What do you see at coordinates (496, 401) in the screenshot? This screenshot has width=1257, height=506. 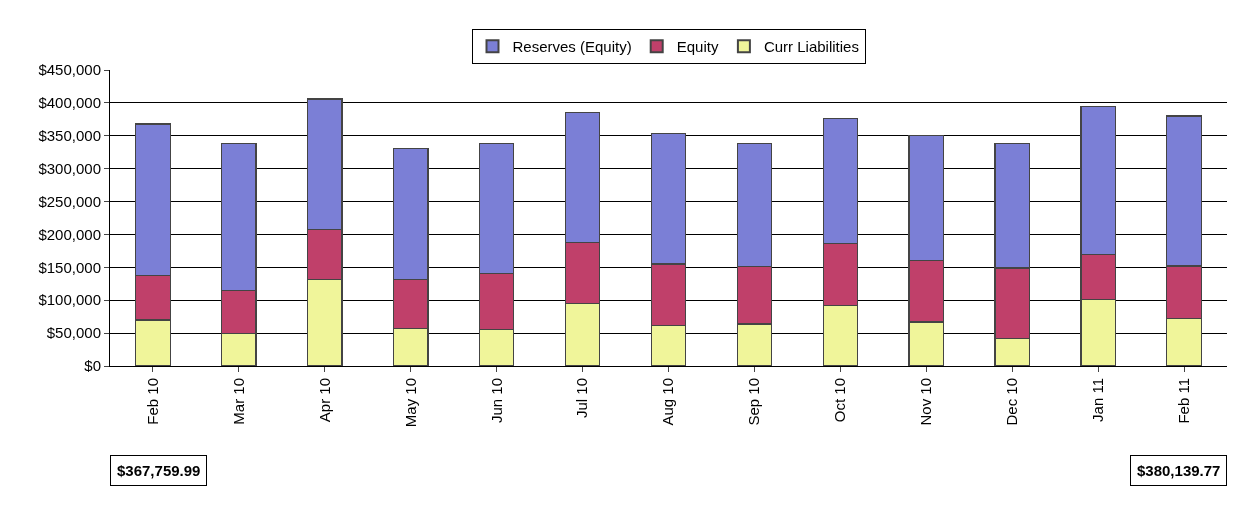 I see `x-tick-label: Jun 10` at bounding box center [496, 401].